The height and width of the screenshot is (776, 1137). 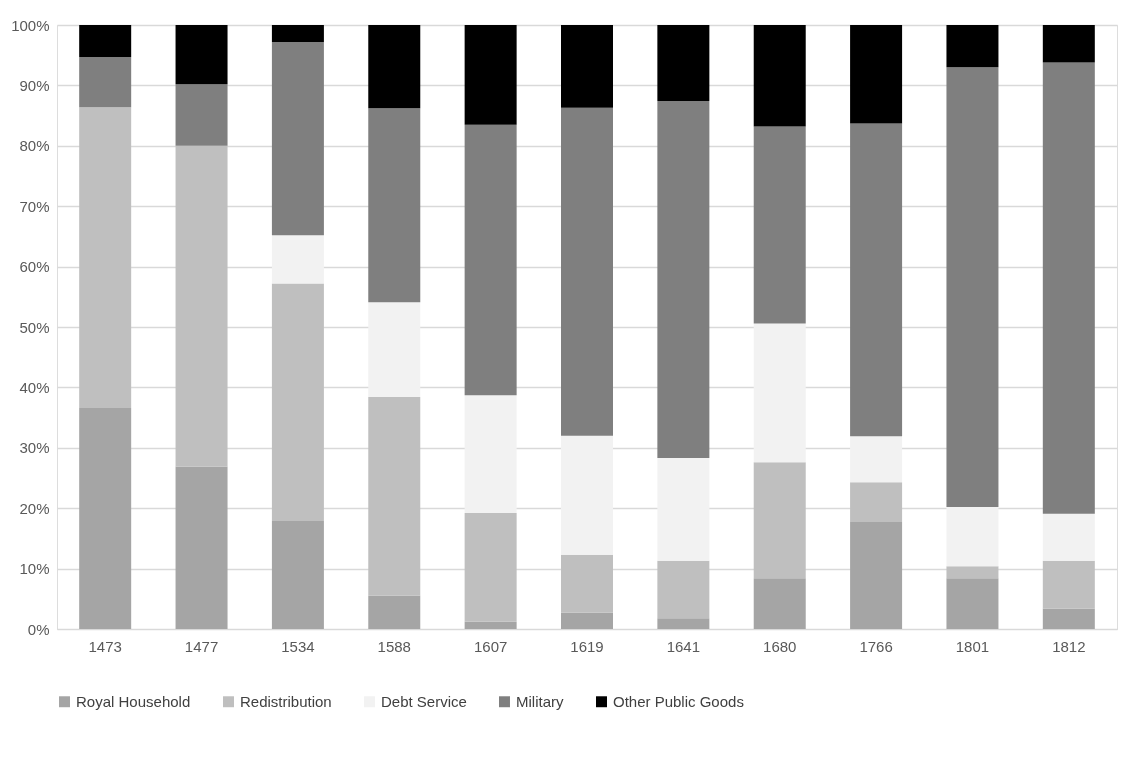 What do you see at coordinates (133, 701) in the screenshot?
I see `legend-label: Royal Household` at bounding box center [133, 701].